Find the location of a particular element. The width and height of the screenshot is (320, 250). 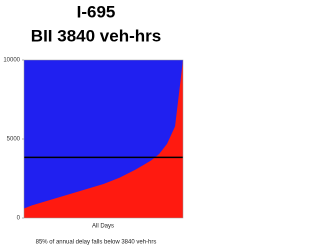

y-tick-label: 0 is located at coordinates (19, 219).